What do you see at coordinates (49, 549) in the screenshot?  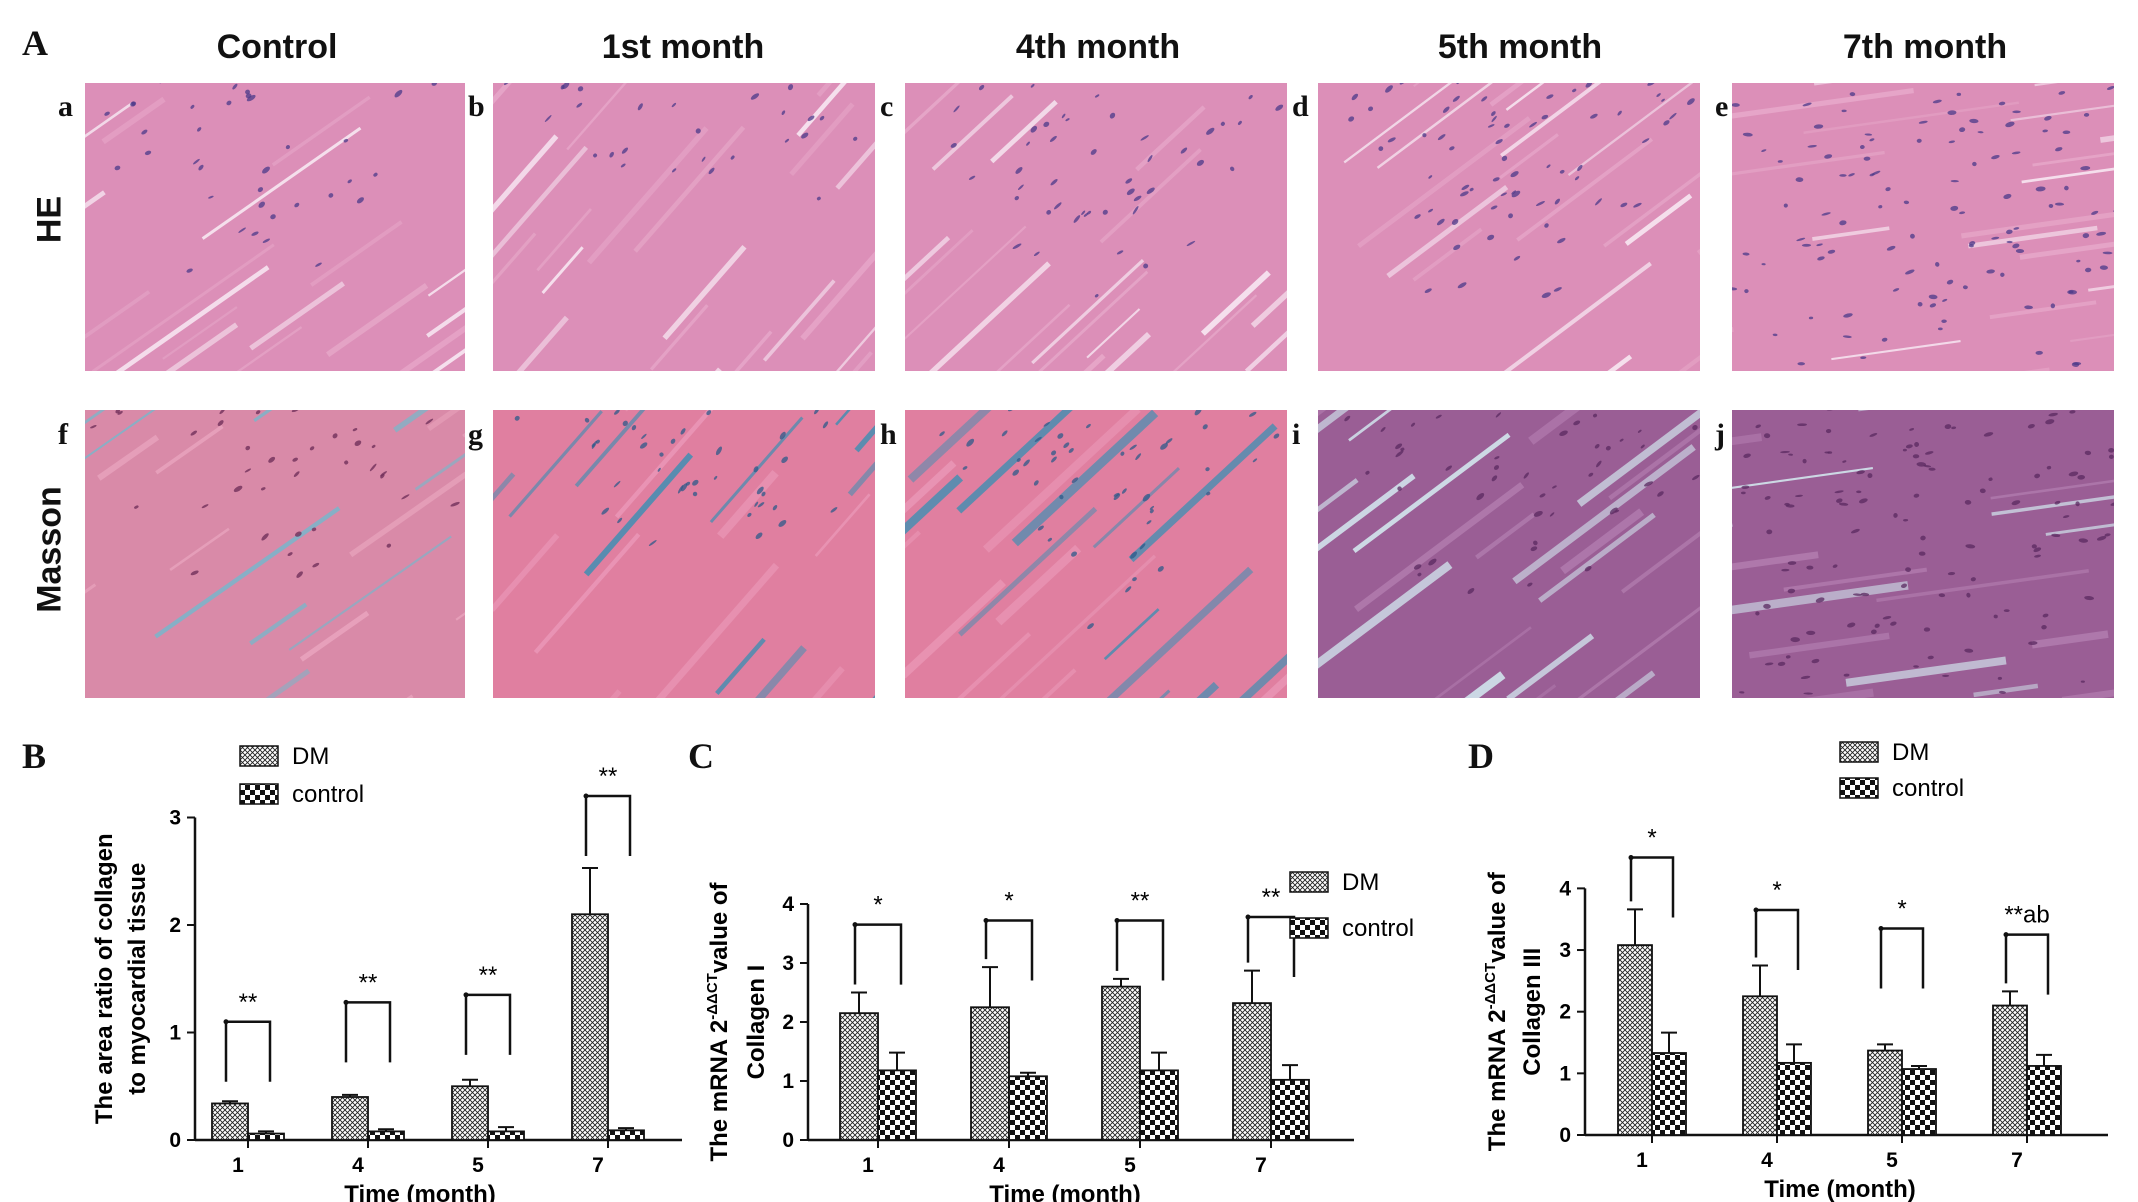 I see `row-label-masson: Masson` at bounding box center [49, 549].